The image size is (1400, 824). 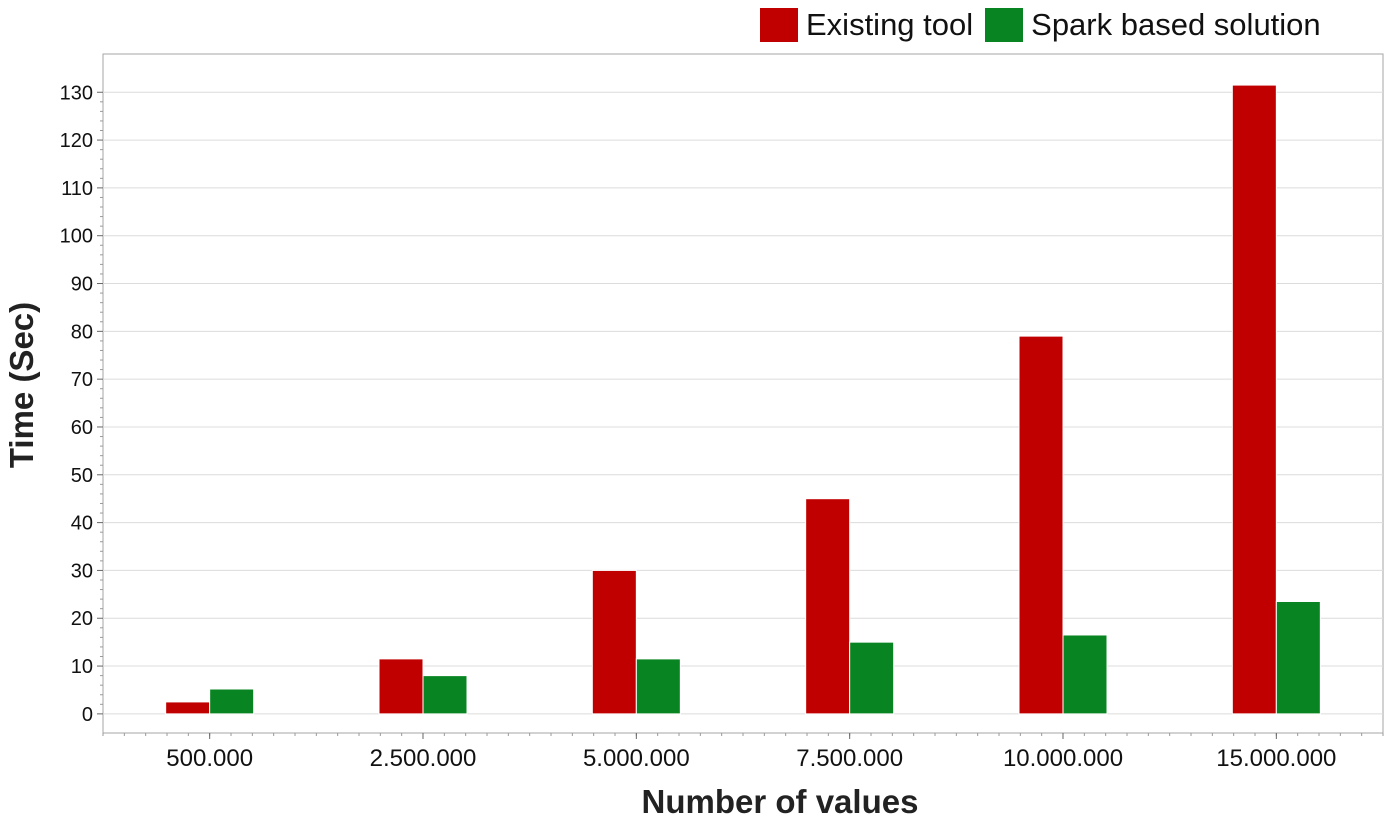 What do you see at coordinates (780, 801) in the screenshot?
I see `x-axis-label: Number of values` at bounding box center [780, 801].